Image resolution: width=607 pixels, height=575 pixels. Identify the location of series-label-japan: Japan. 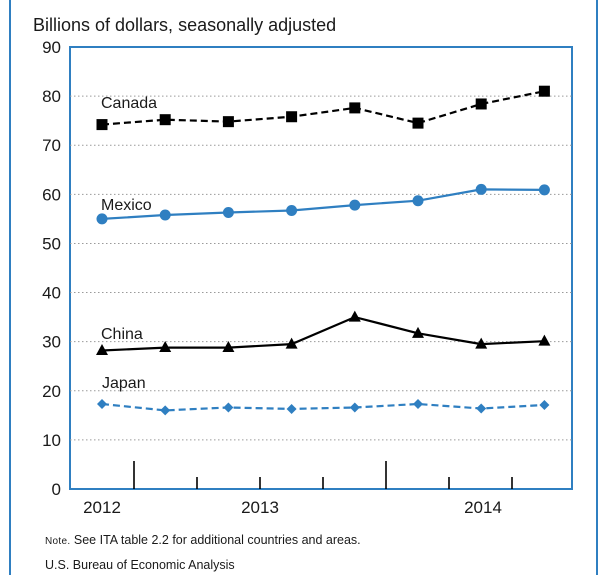
(124, 383).